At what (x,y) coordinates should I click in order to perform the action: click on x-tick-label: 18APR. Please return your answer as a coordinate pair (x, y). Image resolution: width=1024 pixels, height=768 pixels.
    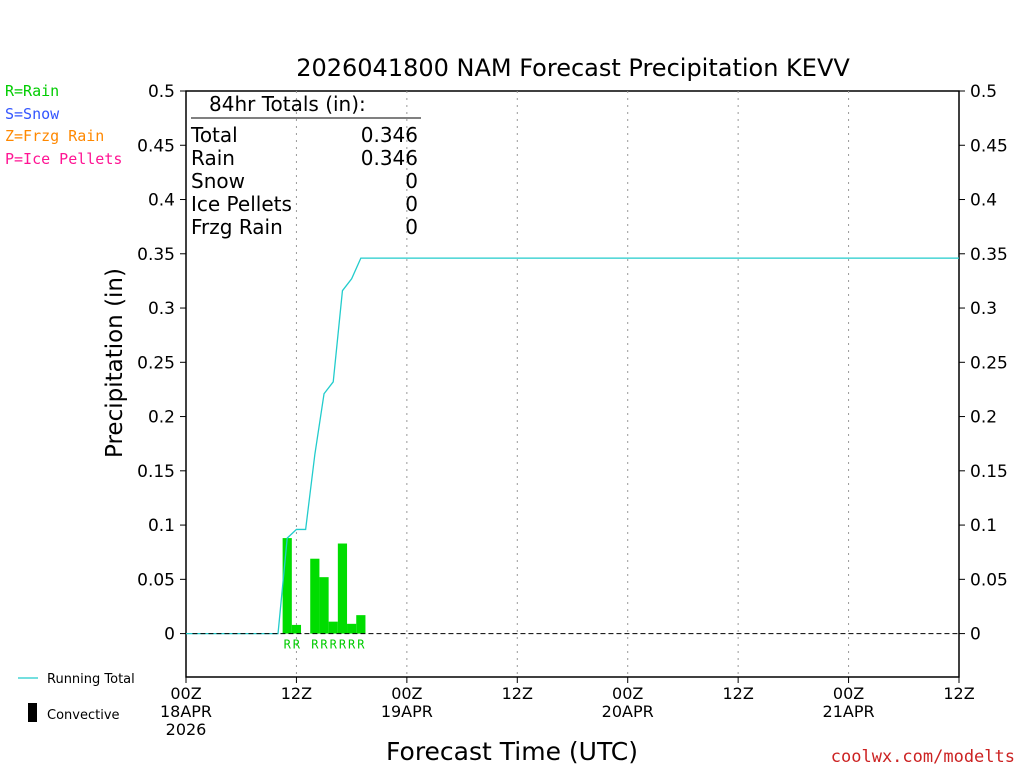
    Looking at the image, I should click on (186, 711).